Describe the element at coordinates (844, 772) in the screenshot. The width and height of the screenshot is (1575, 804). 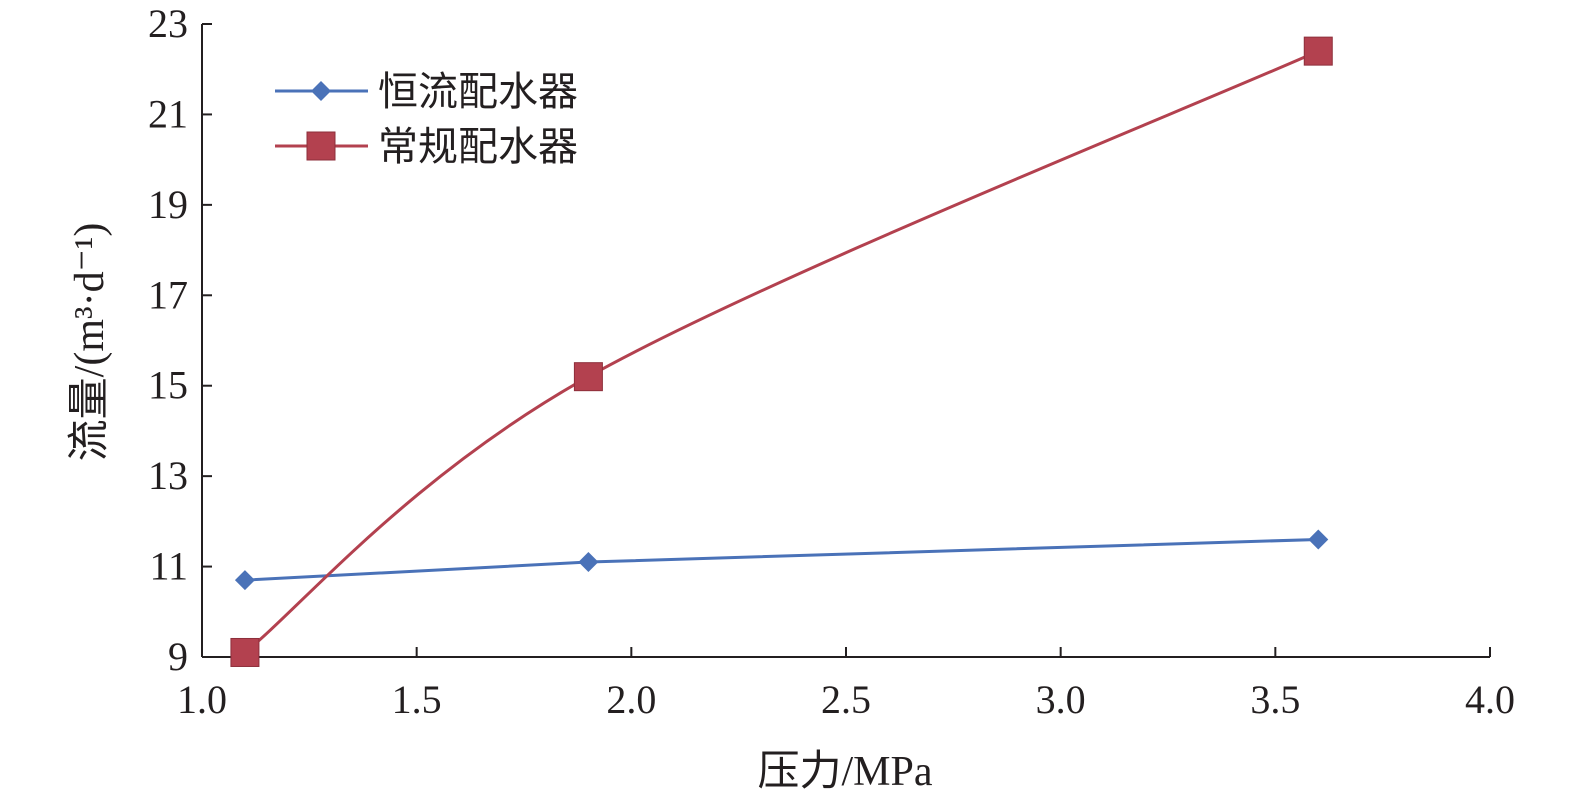
I see `x-axis-label: 压力/MPa` at that location.